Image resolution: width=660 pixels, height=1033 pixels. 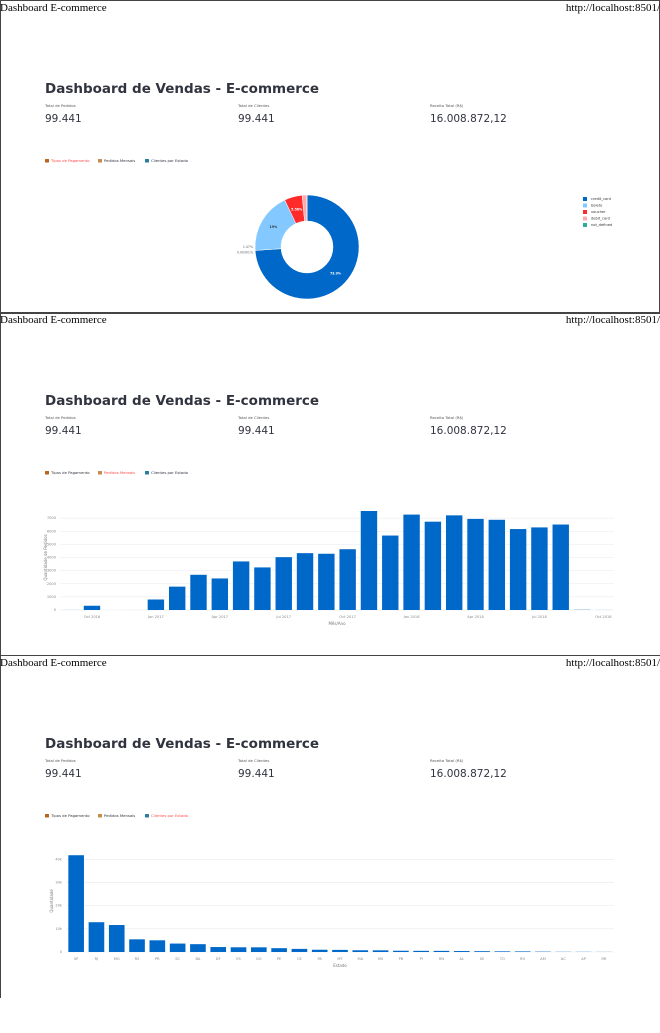 I want to click on y-tick-label: 20k, so click(x=59, y=906).